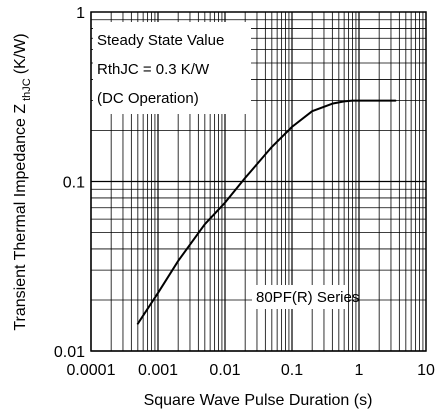 This screenshot has height=415, width=437. Describe the element at coordinates (148, 98) in the screenshot. I see `dc-operation-annotation: (DC Operation)` at that location.